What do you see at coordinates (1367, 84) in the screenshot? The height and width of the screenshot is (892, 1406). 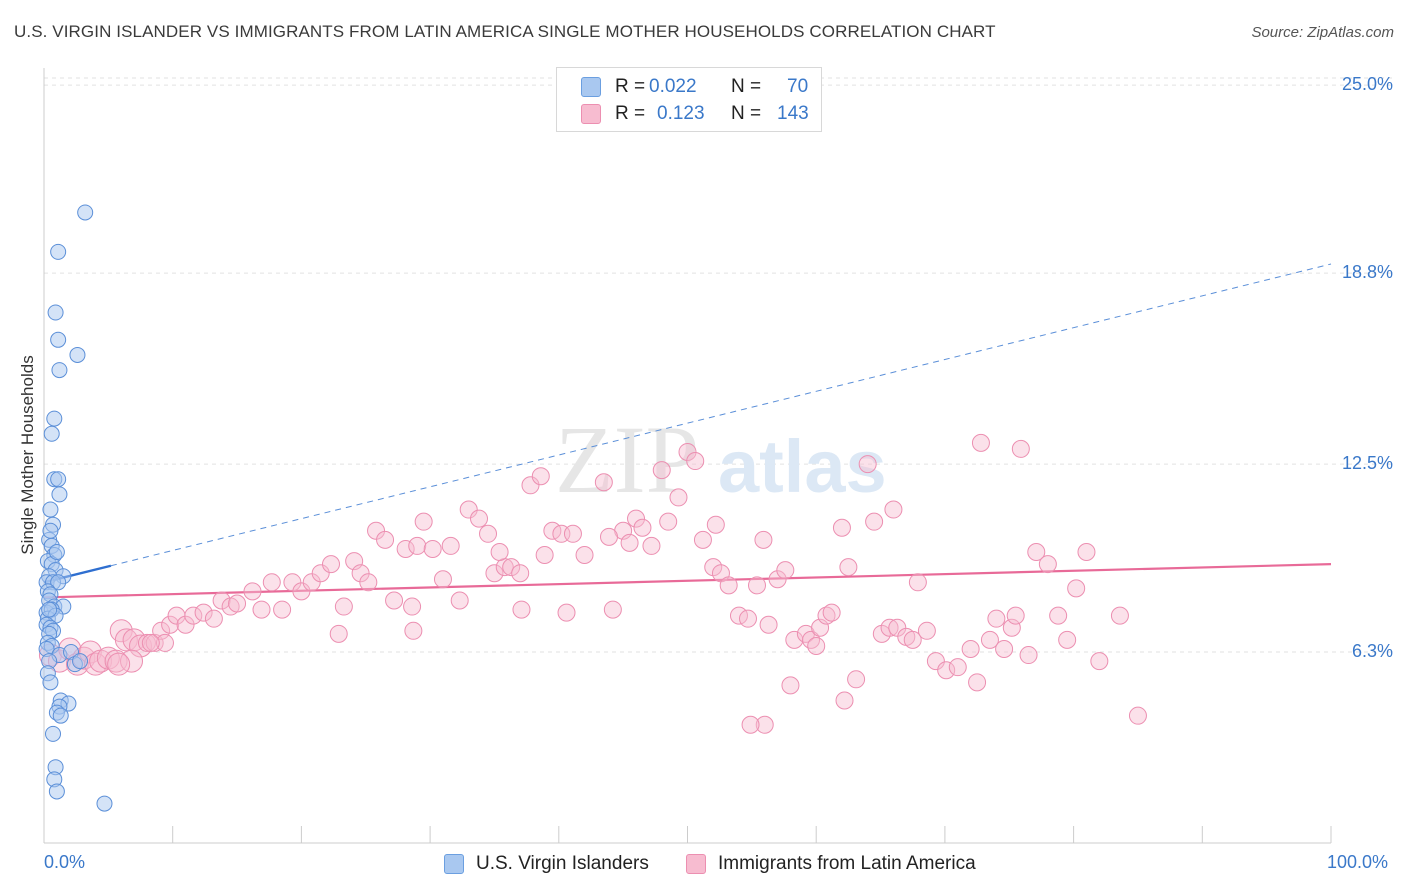 I see `y-tick-label: 25.0%` at bounding box center [1367, 84].